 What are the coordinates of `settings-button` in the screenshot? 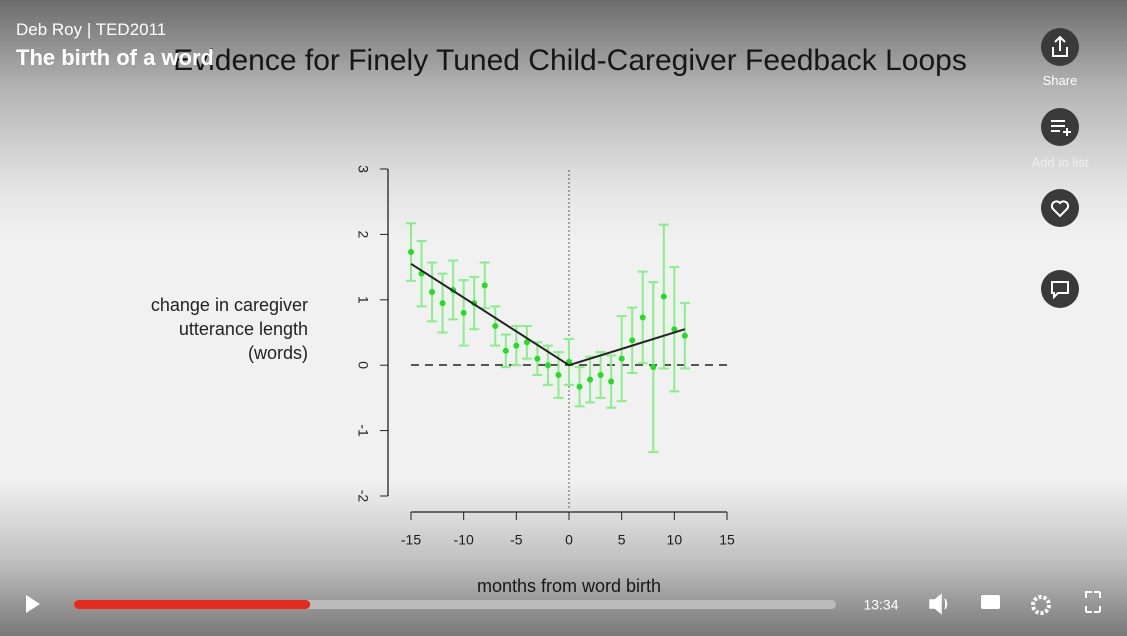 It's located at (1041, 605).